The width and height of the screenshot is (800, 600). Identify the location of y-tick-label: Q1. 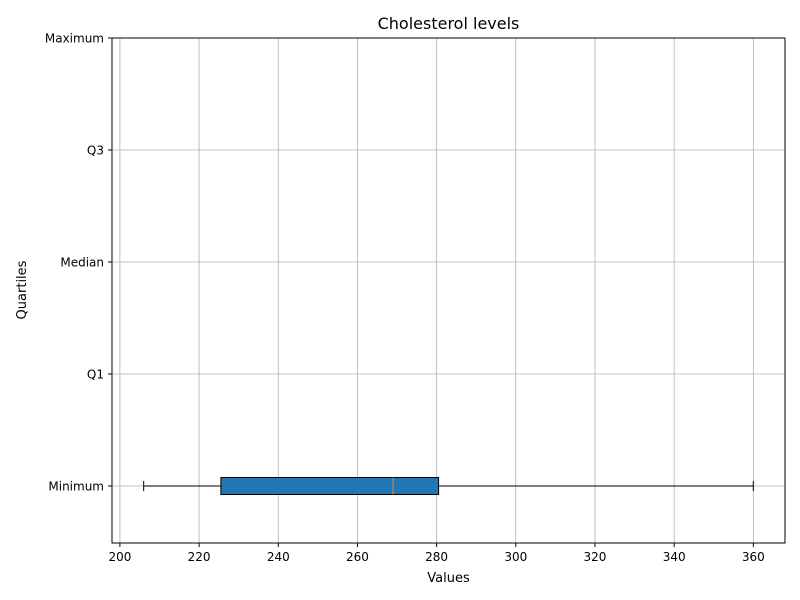
(95, 375).